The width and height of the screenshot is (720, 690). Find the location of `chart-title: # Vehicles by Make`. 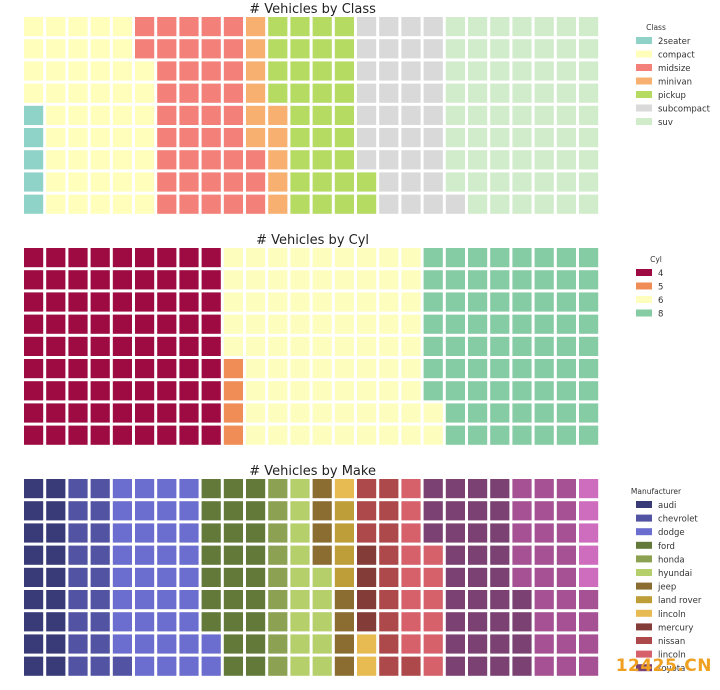

chart-title: # Vehicles by Make is located at coordinates (312, 471).